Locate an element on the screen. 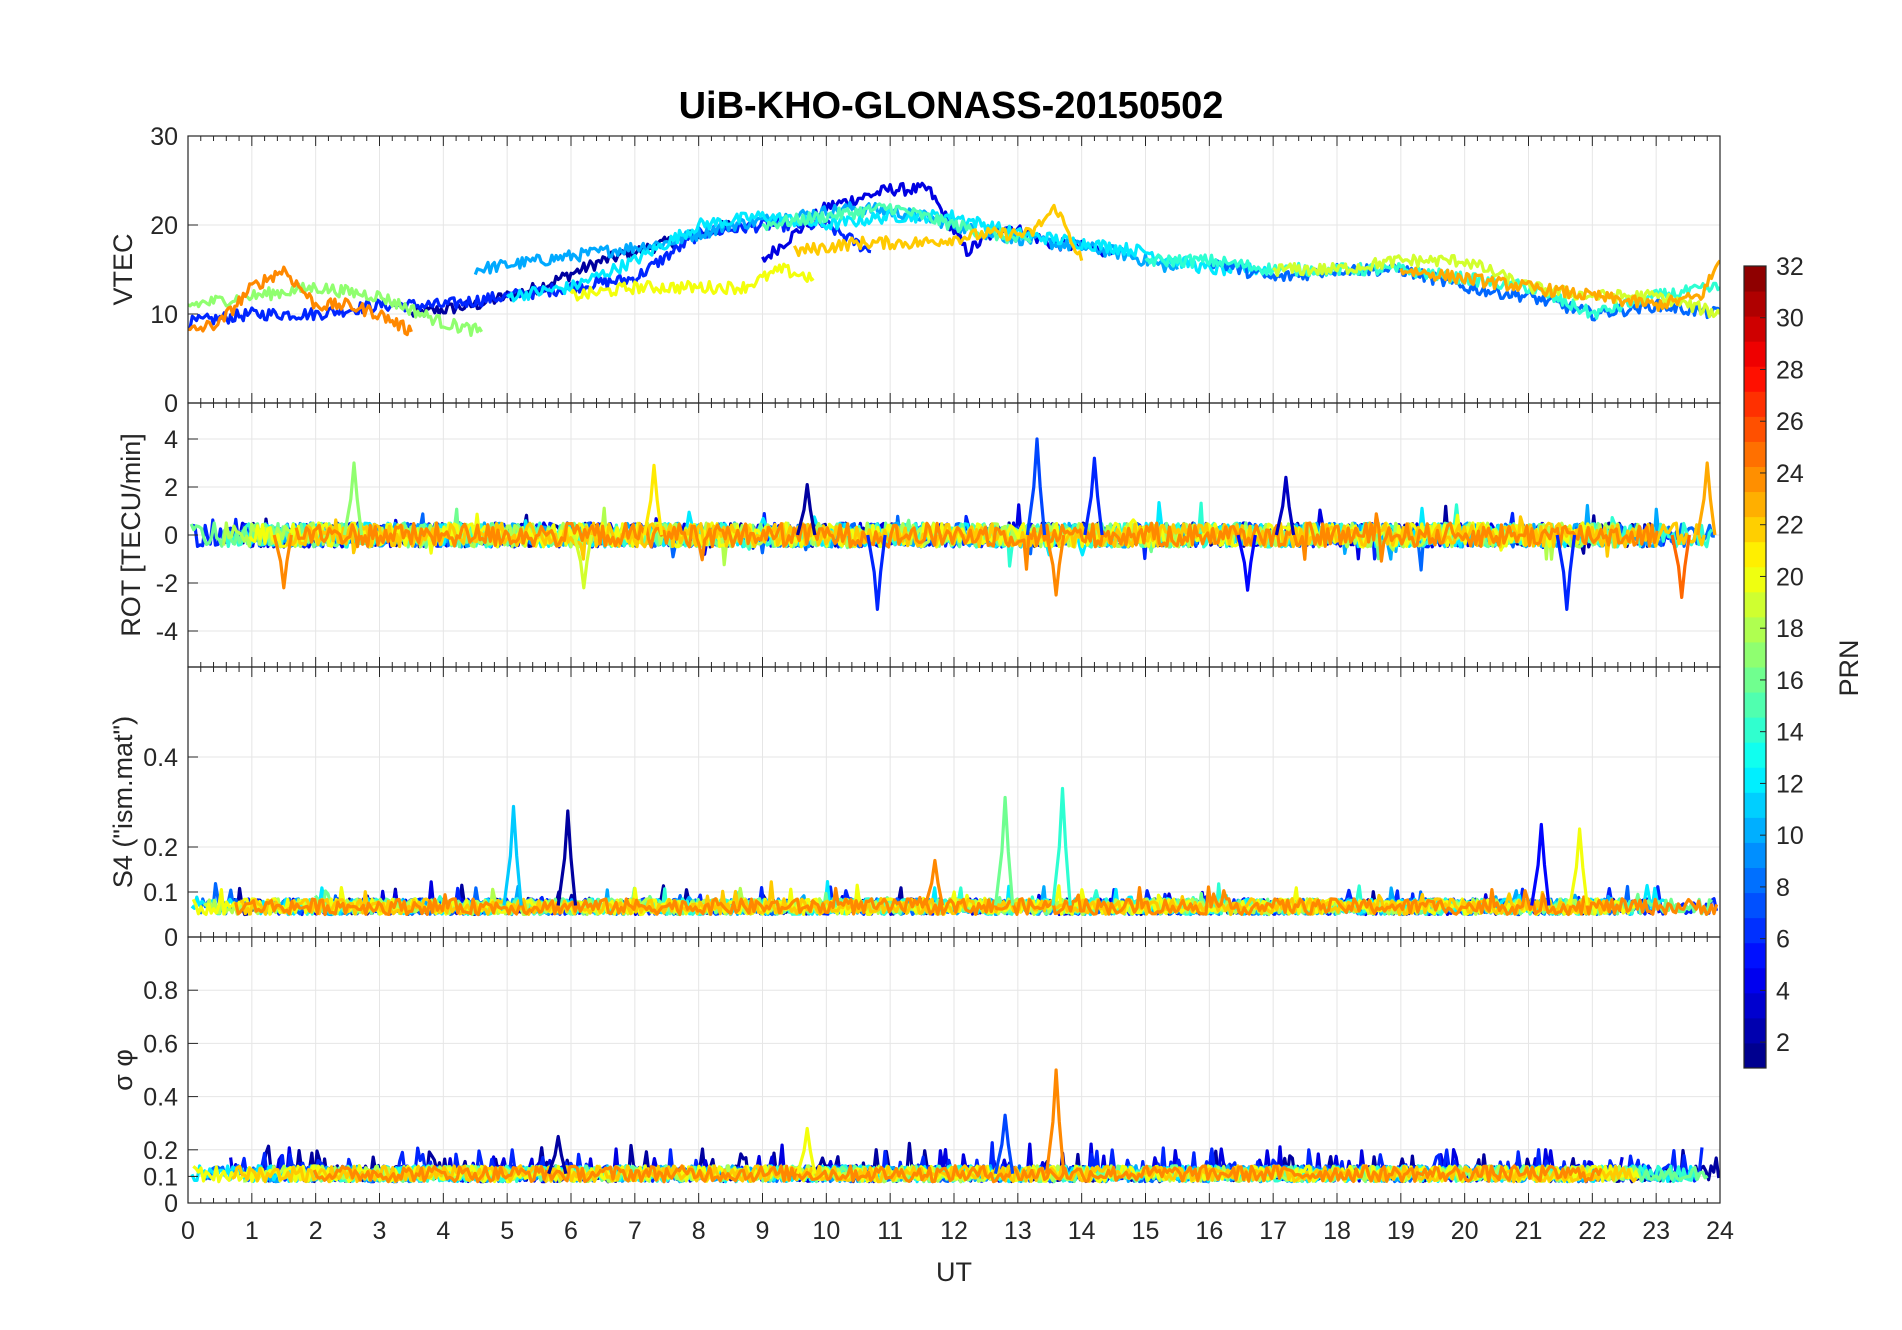 Image resolution: width=1902 pixels, height=1330 pixels. x-tick-label: 11 is located at coordinates (890, 1231).